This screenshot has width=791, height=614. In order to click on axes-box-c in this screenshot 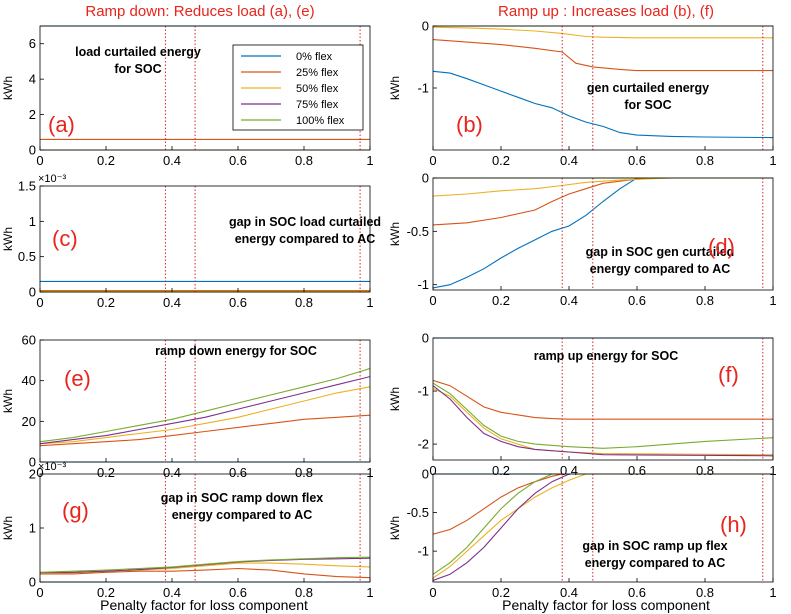, I will do `click(205, 239)`.